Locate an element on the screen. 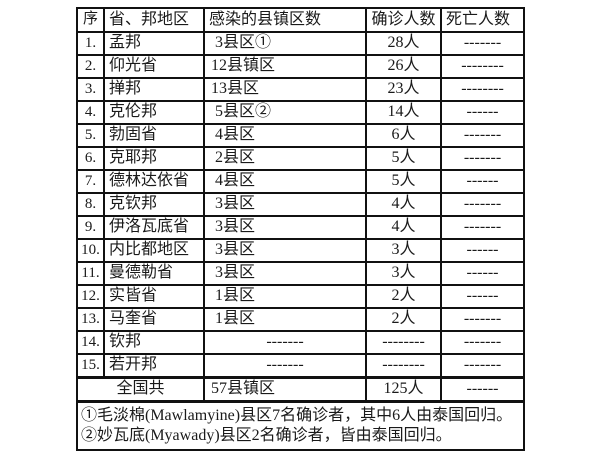  confirmed-count: 26人 is located at coordinates (403, 66).